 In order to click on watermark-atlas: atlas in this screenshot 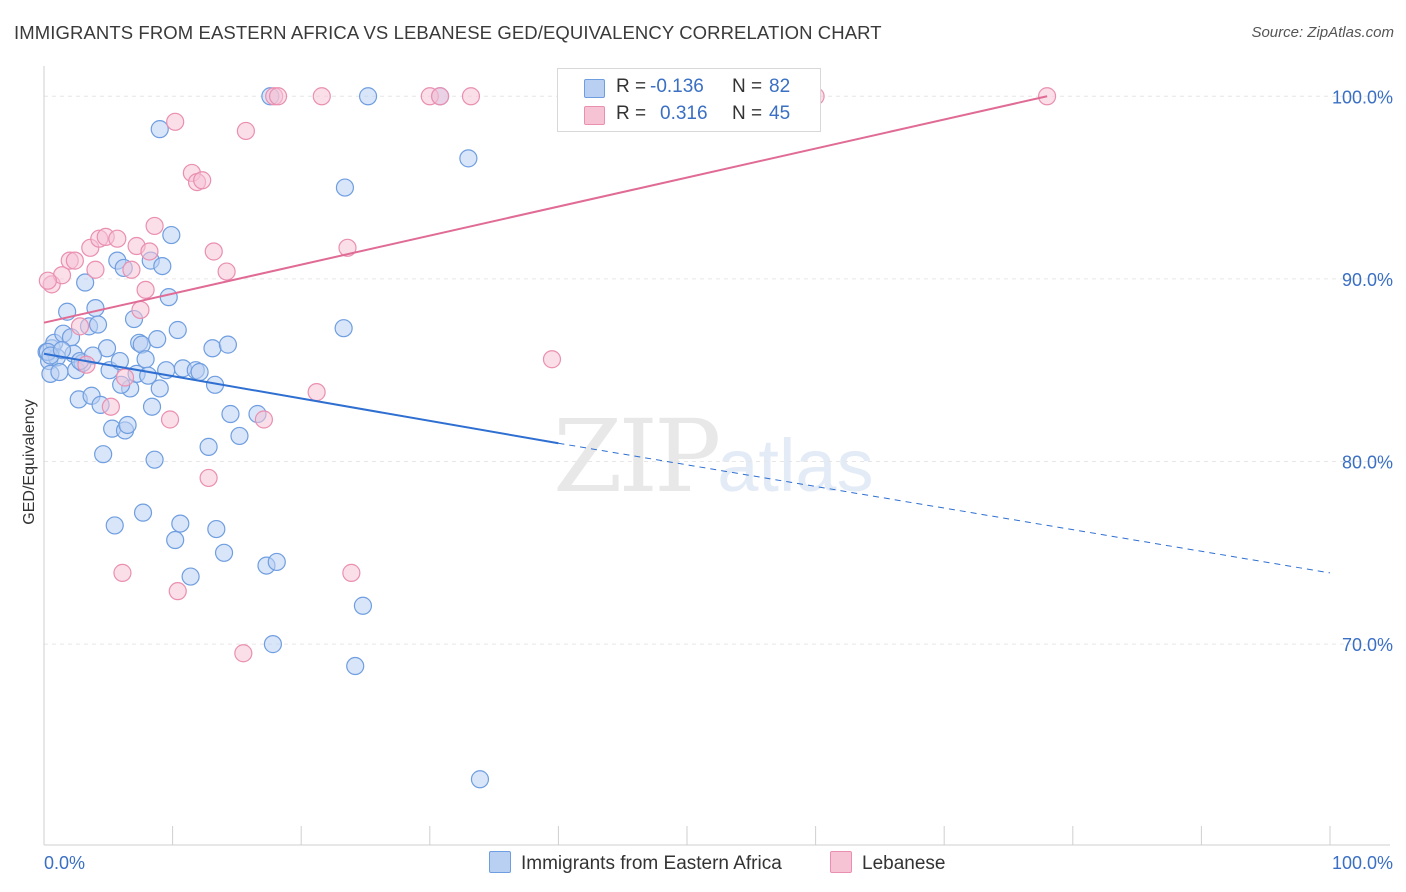, I will do `click(795, 465)`.